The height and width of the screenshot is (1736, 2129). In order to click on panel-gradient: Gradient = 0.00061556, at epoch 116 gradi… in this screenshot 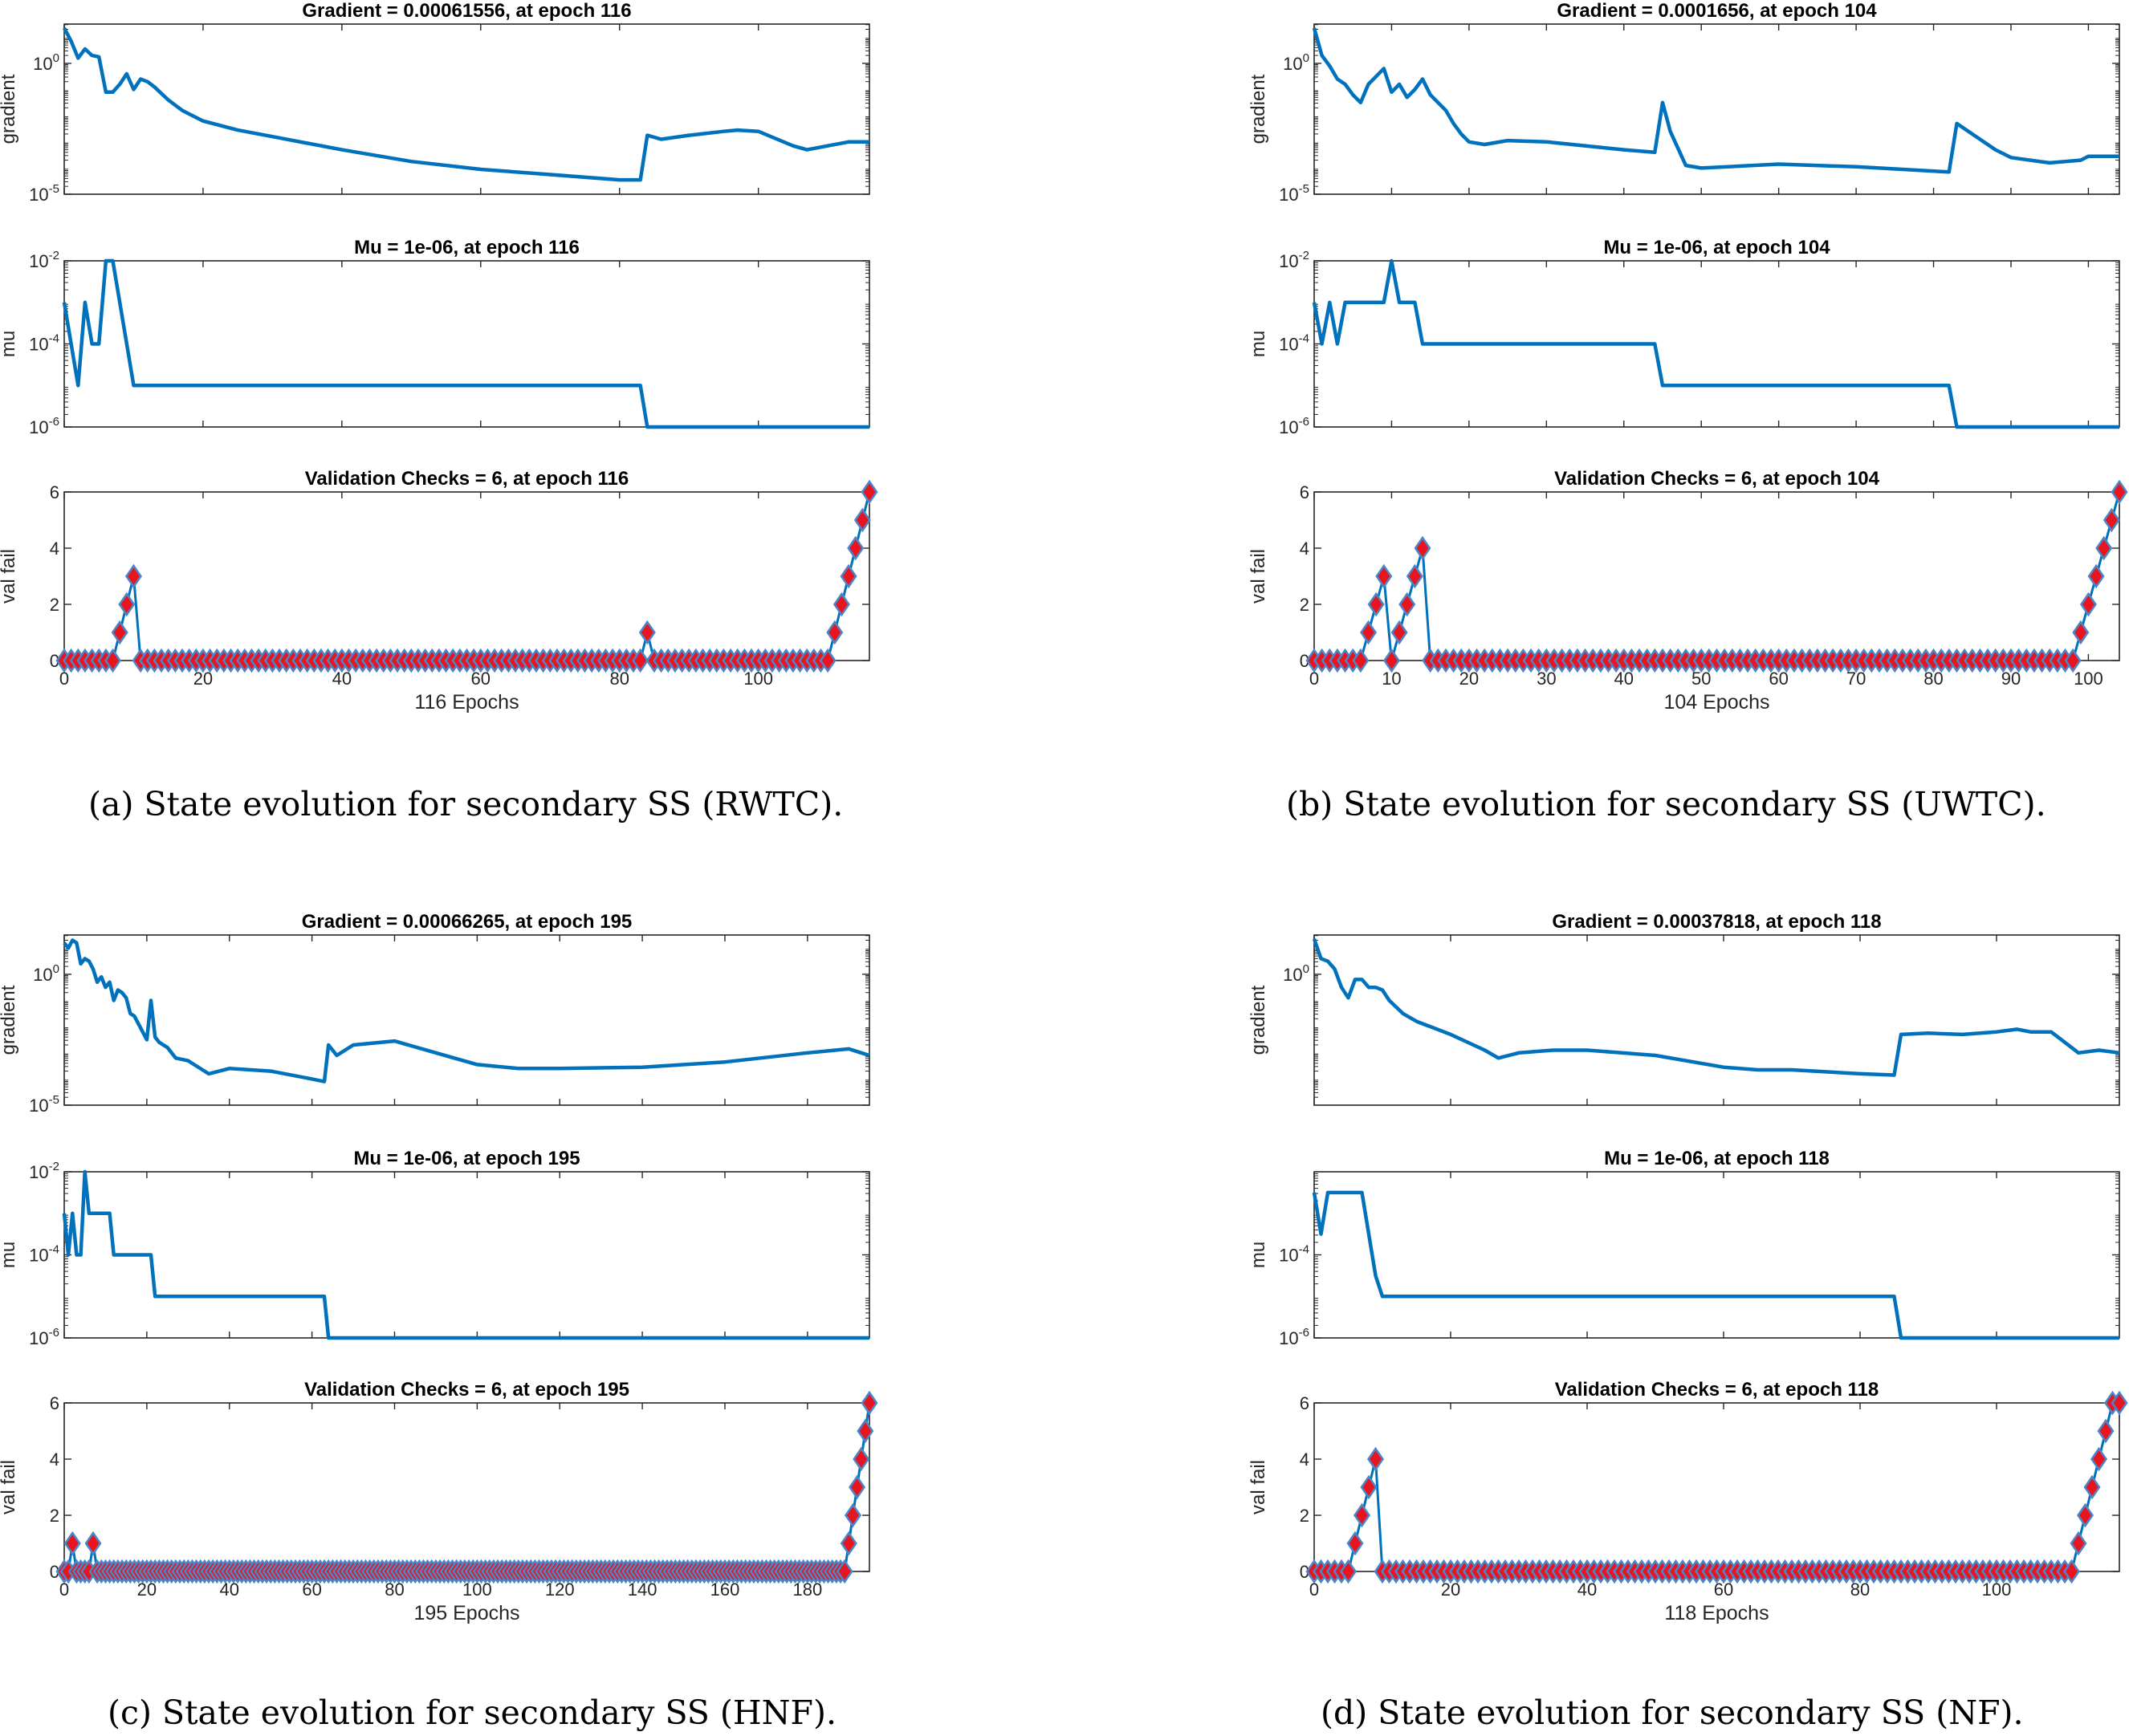, I will do `click(435, 102)`.